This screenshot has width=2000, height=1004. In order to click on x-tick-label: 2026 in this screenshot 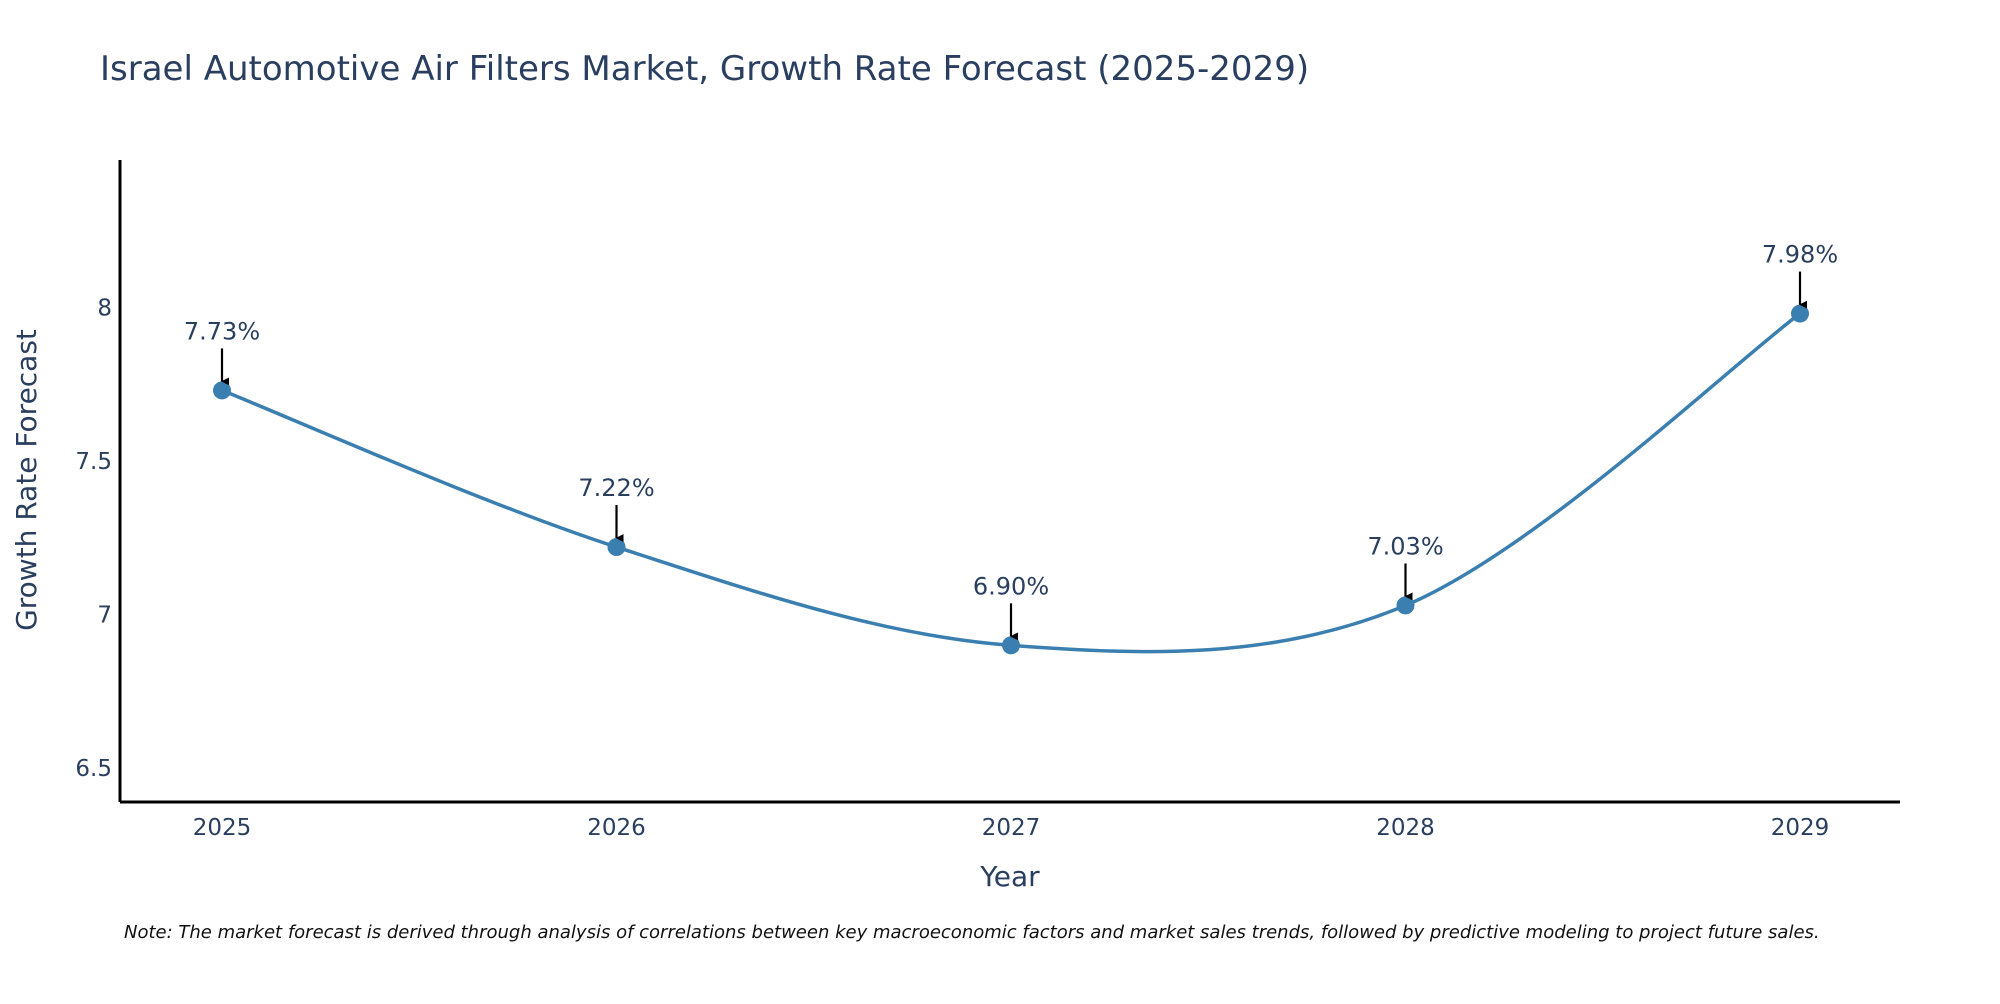, I will do `click(616, 828)`.